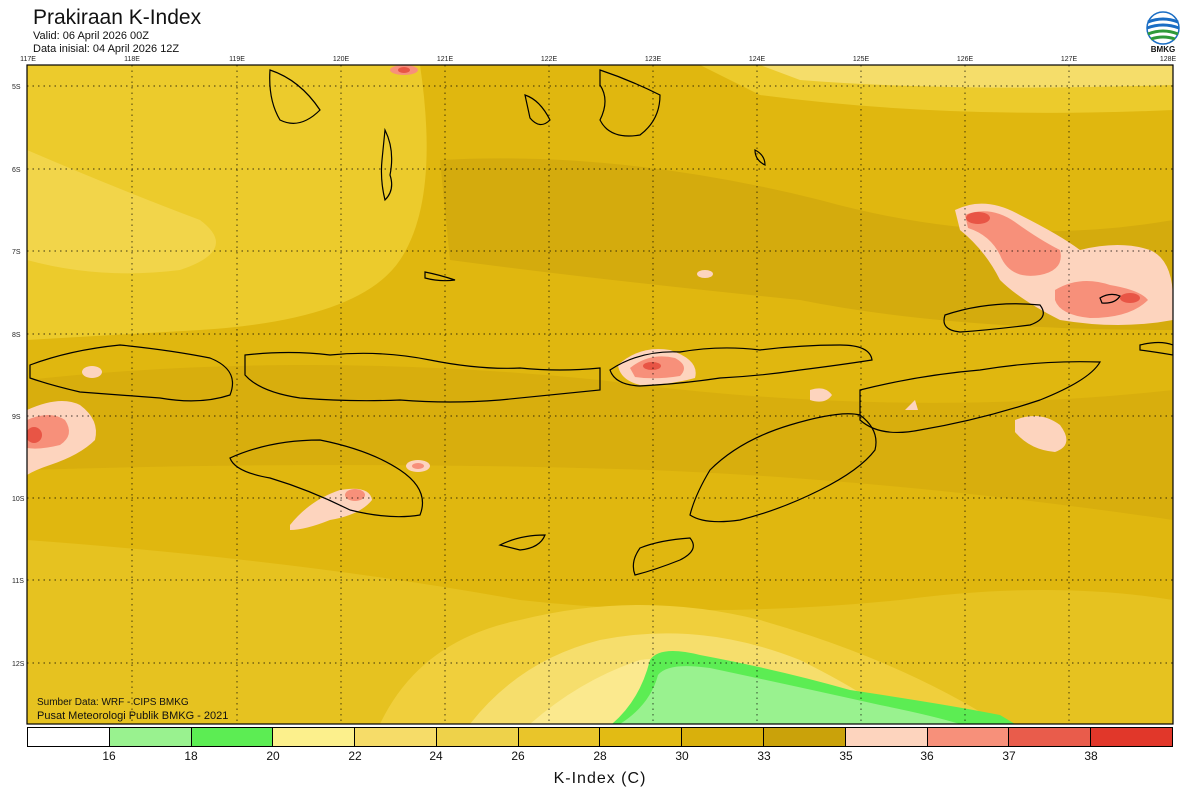 This screenshot has width=1200, height=800. I want to click on lat-tick-label: 8S, so click(16, 335).